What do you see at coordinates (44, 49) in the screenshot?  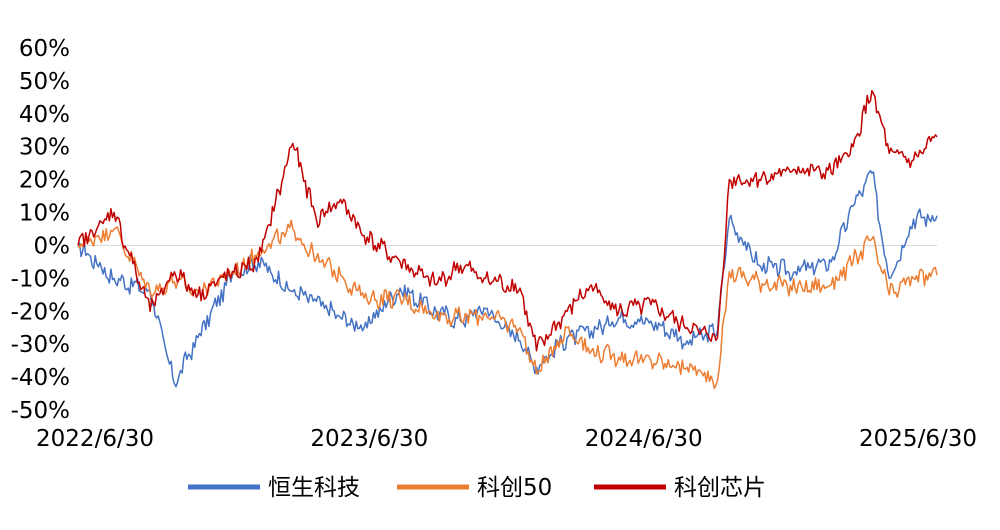 I see `y-tick-label: 60%` at bounding box center [44, 49].